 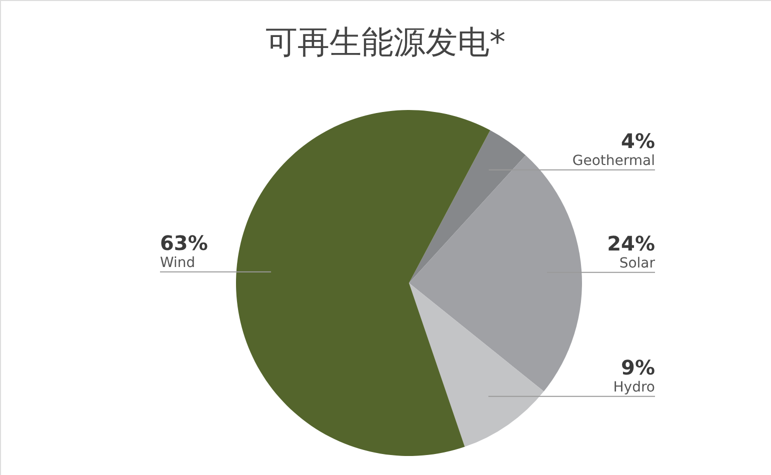 What do you see at coordinates (613, 160) in the screenshot?
I see `slice-label: Geothermal` at bounding box center [613, 160].